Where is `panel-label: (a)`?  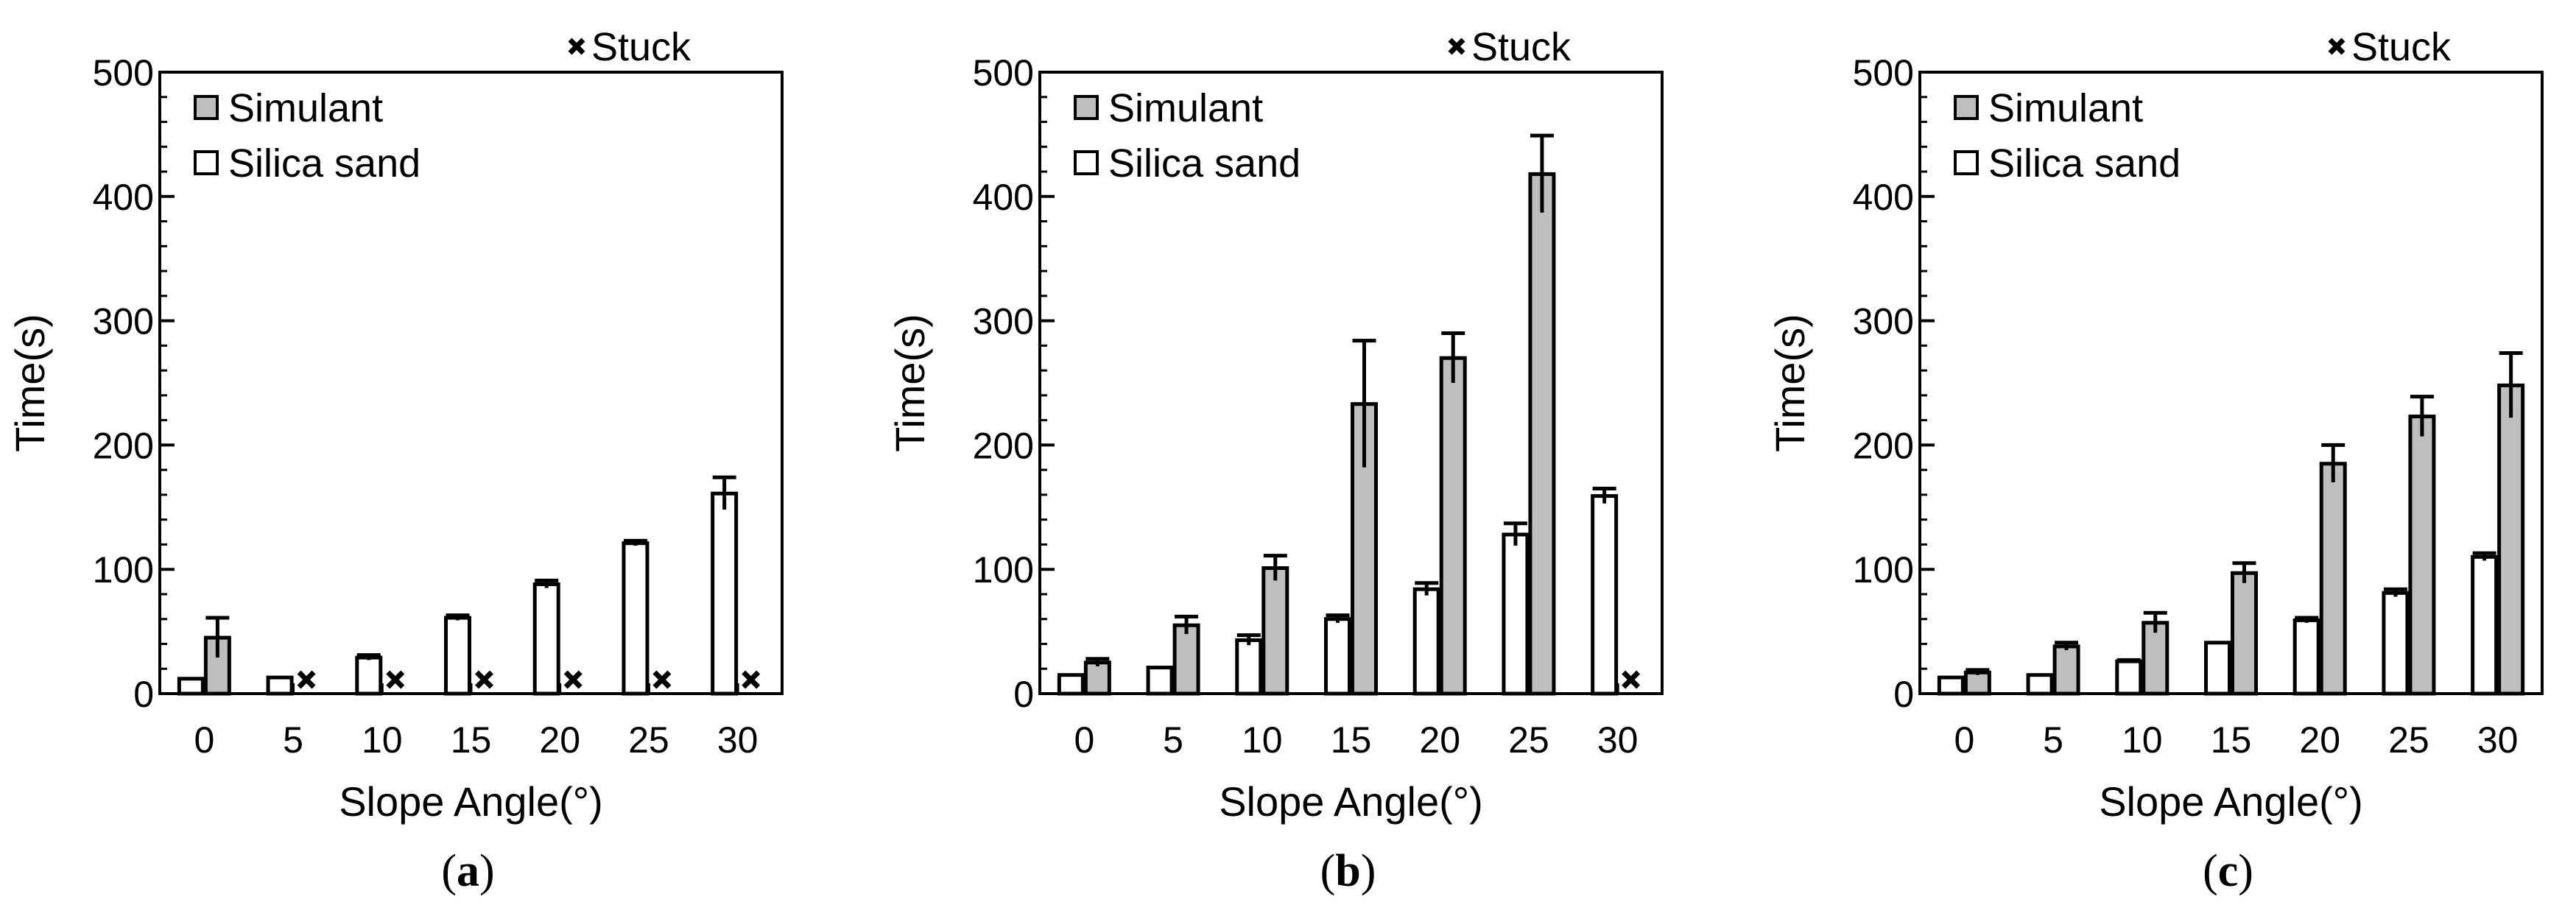 panel-label: (a) is located at coordinates (467, 871).